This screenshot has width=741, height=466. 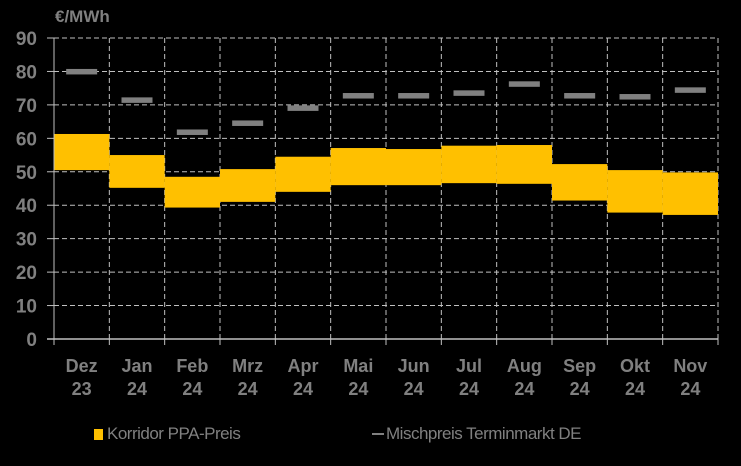 What do you see at coordinates (484, 433) in the screenshot?
I see `legend-label-terminmarkt: Mischpreis Terminmarkt DE` at bounding box center [484, 433].